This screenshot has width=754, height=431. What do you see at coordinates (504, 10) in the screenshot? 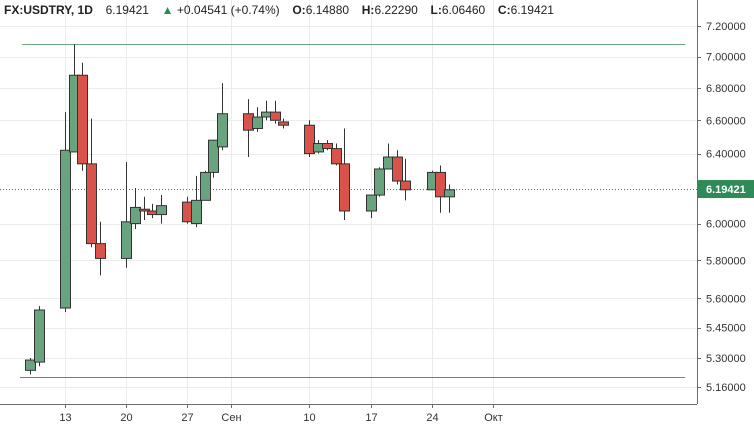
I see `close-label: C:` at bounding box center [504, 10].